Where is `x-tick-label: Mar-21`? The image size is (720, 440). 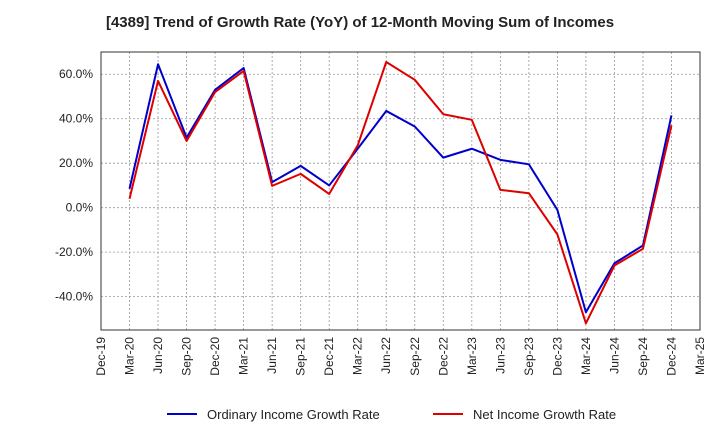 x-tick-label: Mar-21 is located at coordinates (244, 356).